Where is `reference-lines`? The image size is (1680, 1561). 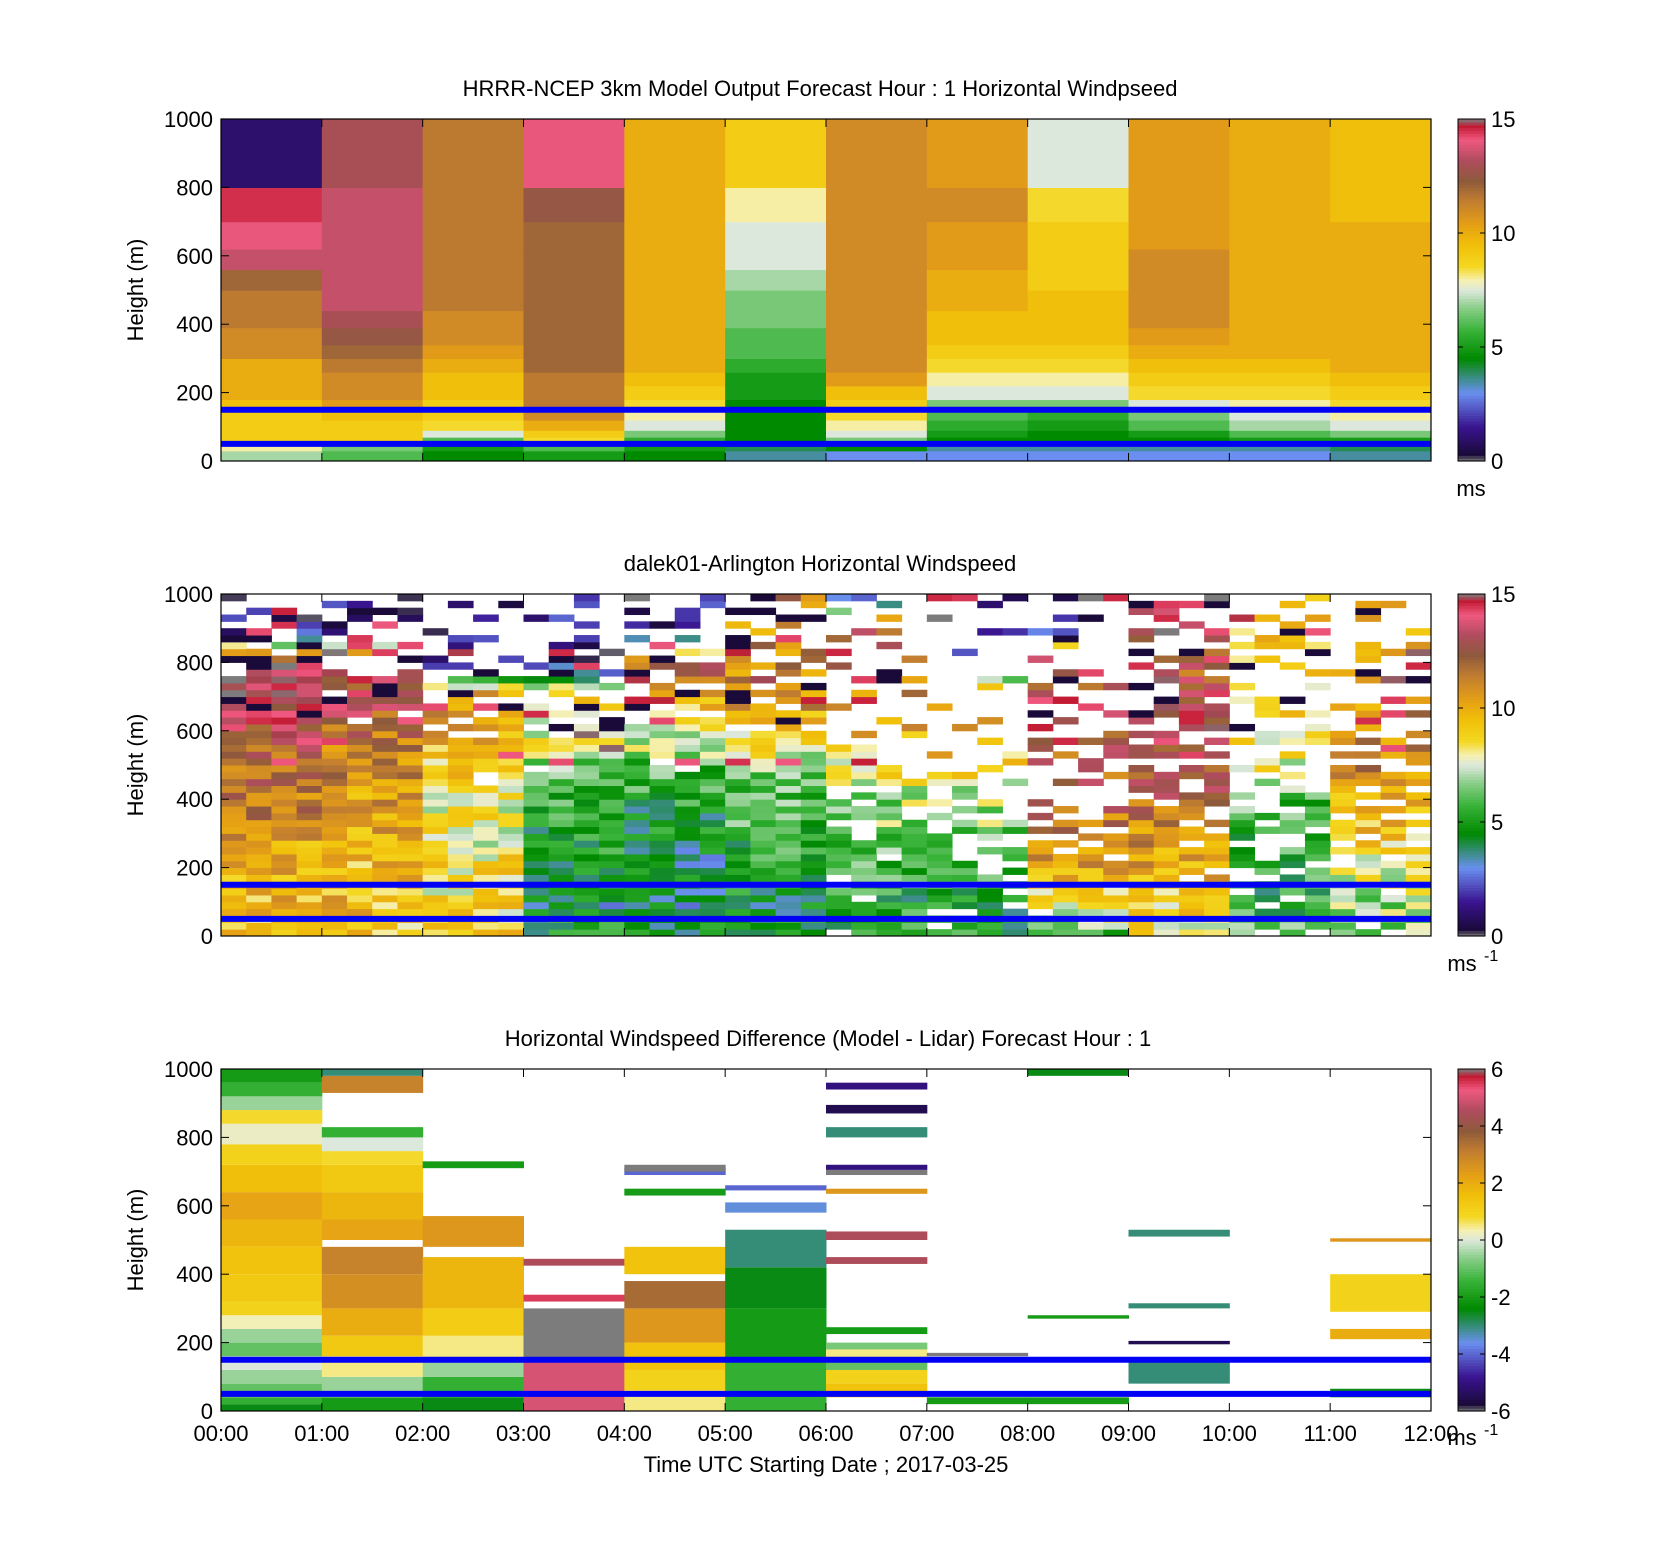 reference-lines is located at coordinates (826, 1376).